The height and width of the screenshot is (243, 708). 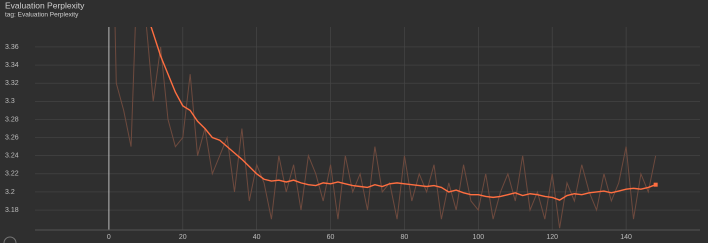 I want to click on y-tick-label: 3.3, so click(x=10, y=101).